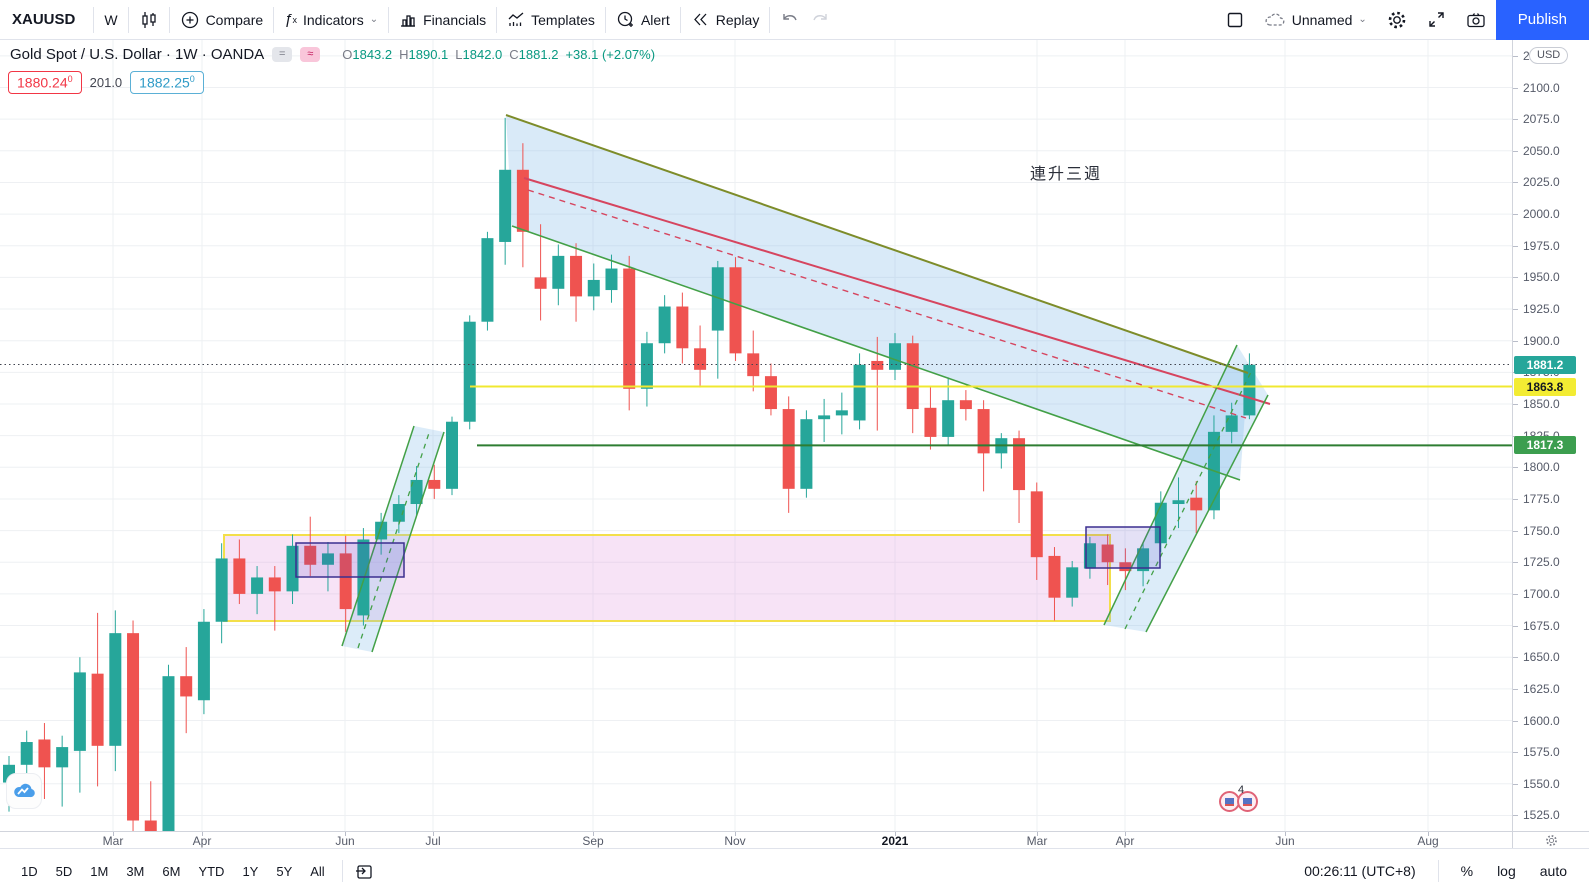  I want to click on ask-price-badge: 1882.250, so click(167, 82).